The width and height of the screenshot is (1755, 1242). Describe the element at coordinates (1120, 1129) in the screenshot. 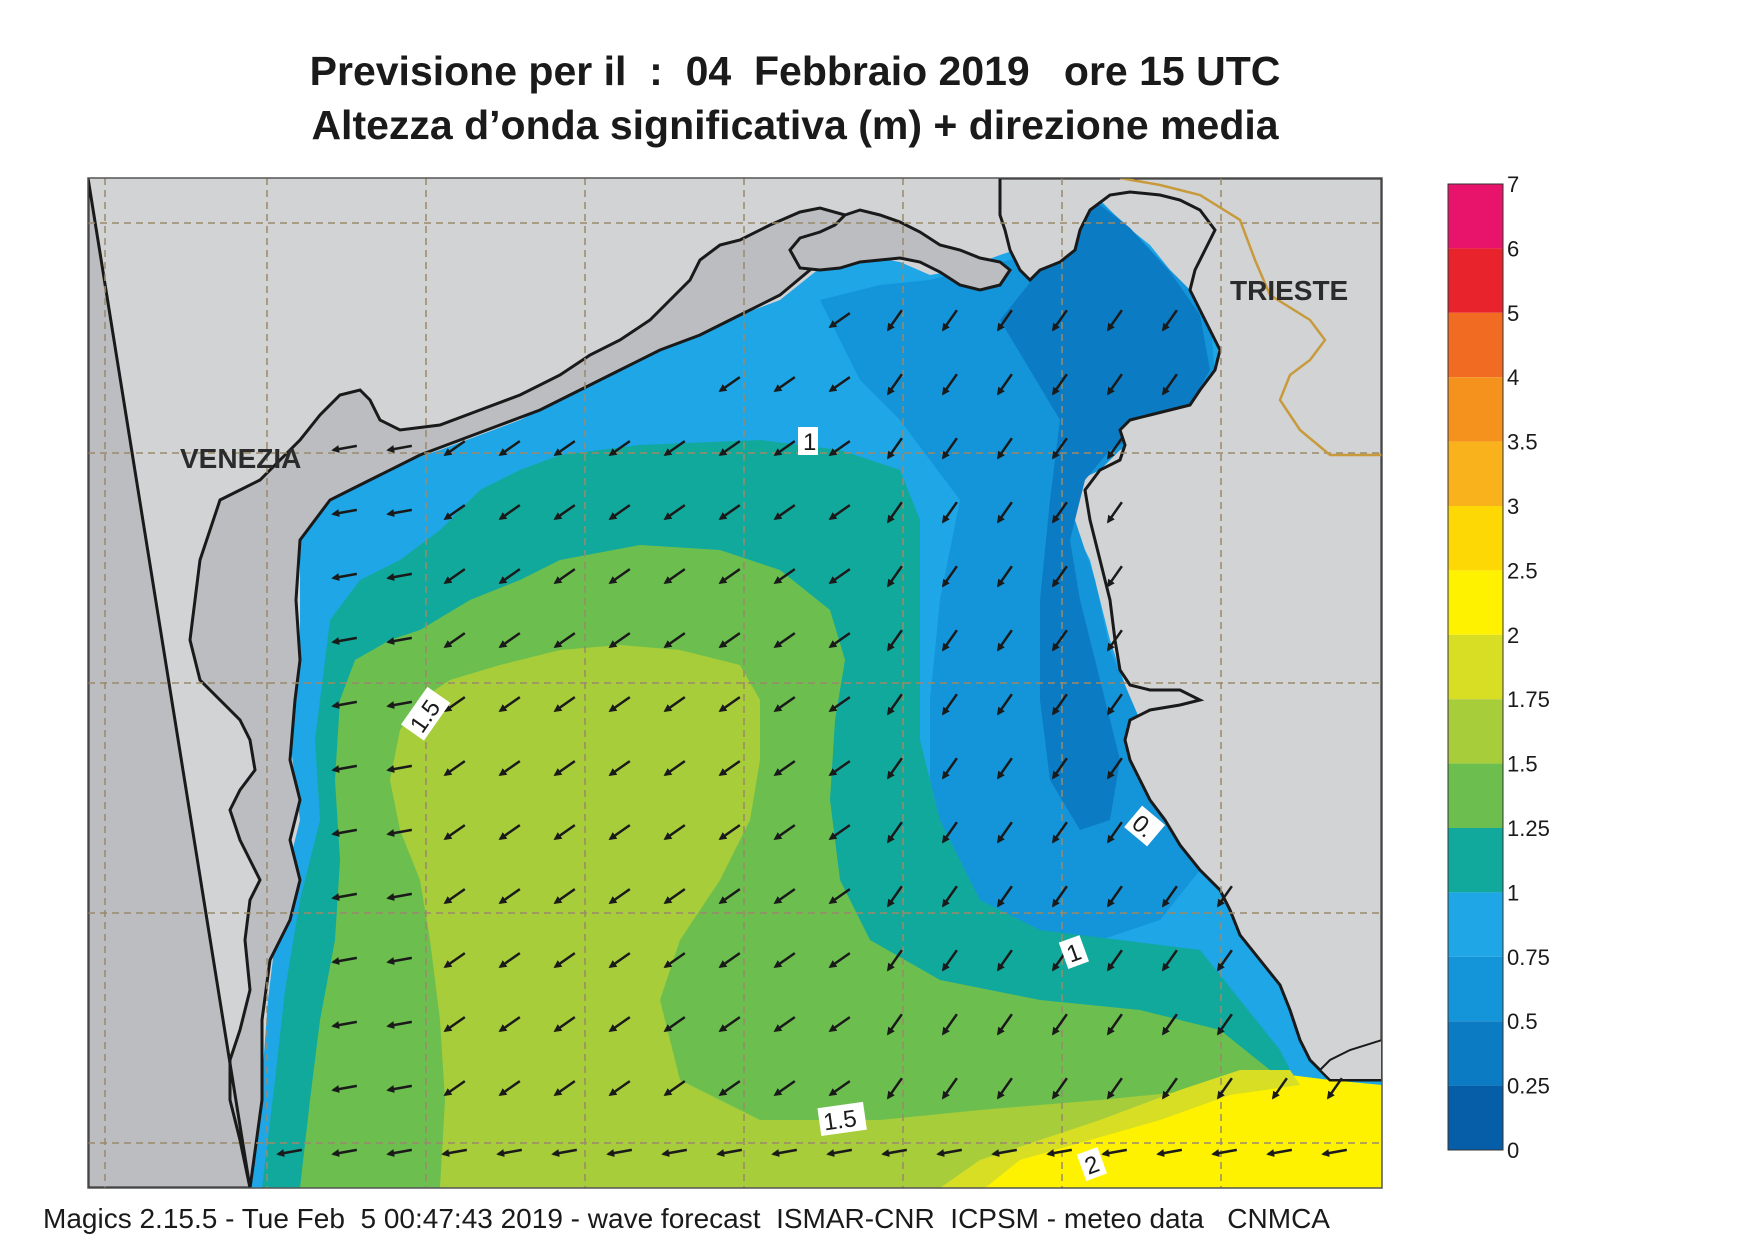

I see `wave-zone-1.75-2` at that location.